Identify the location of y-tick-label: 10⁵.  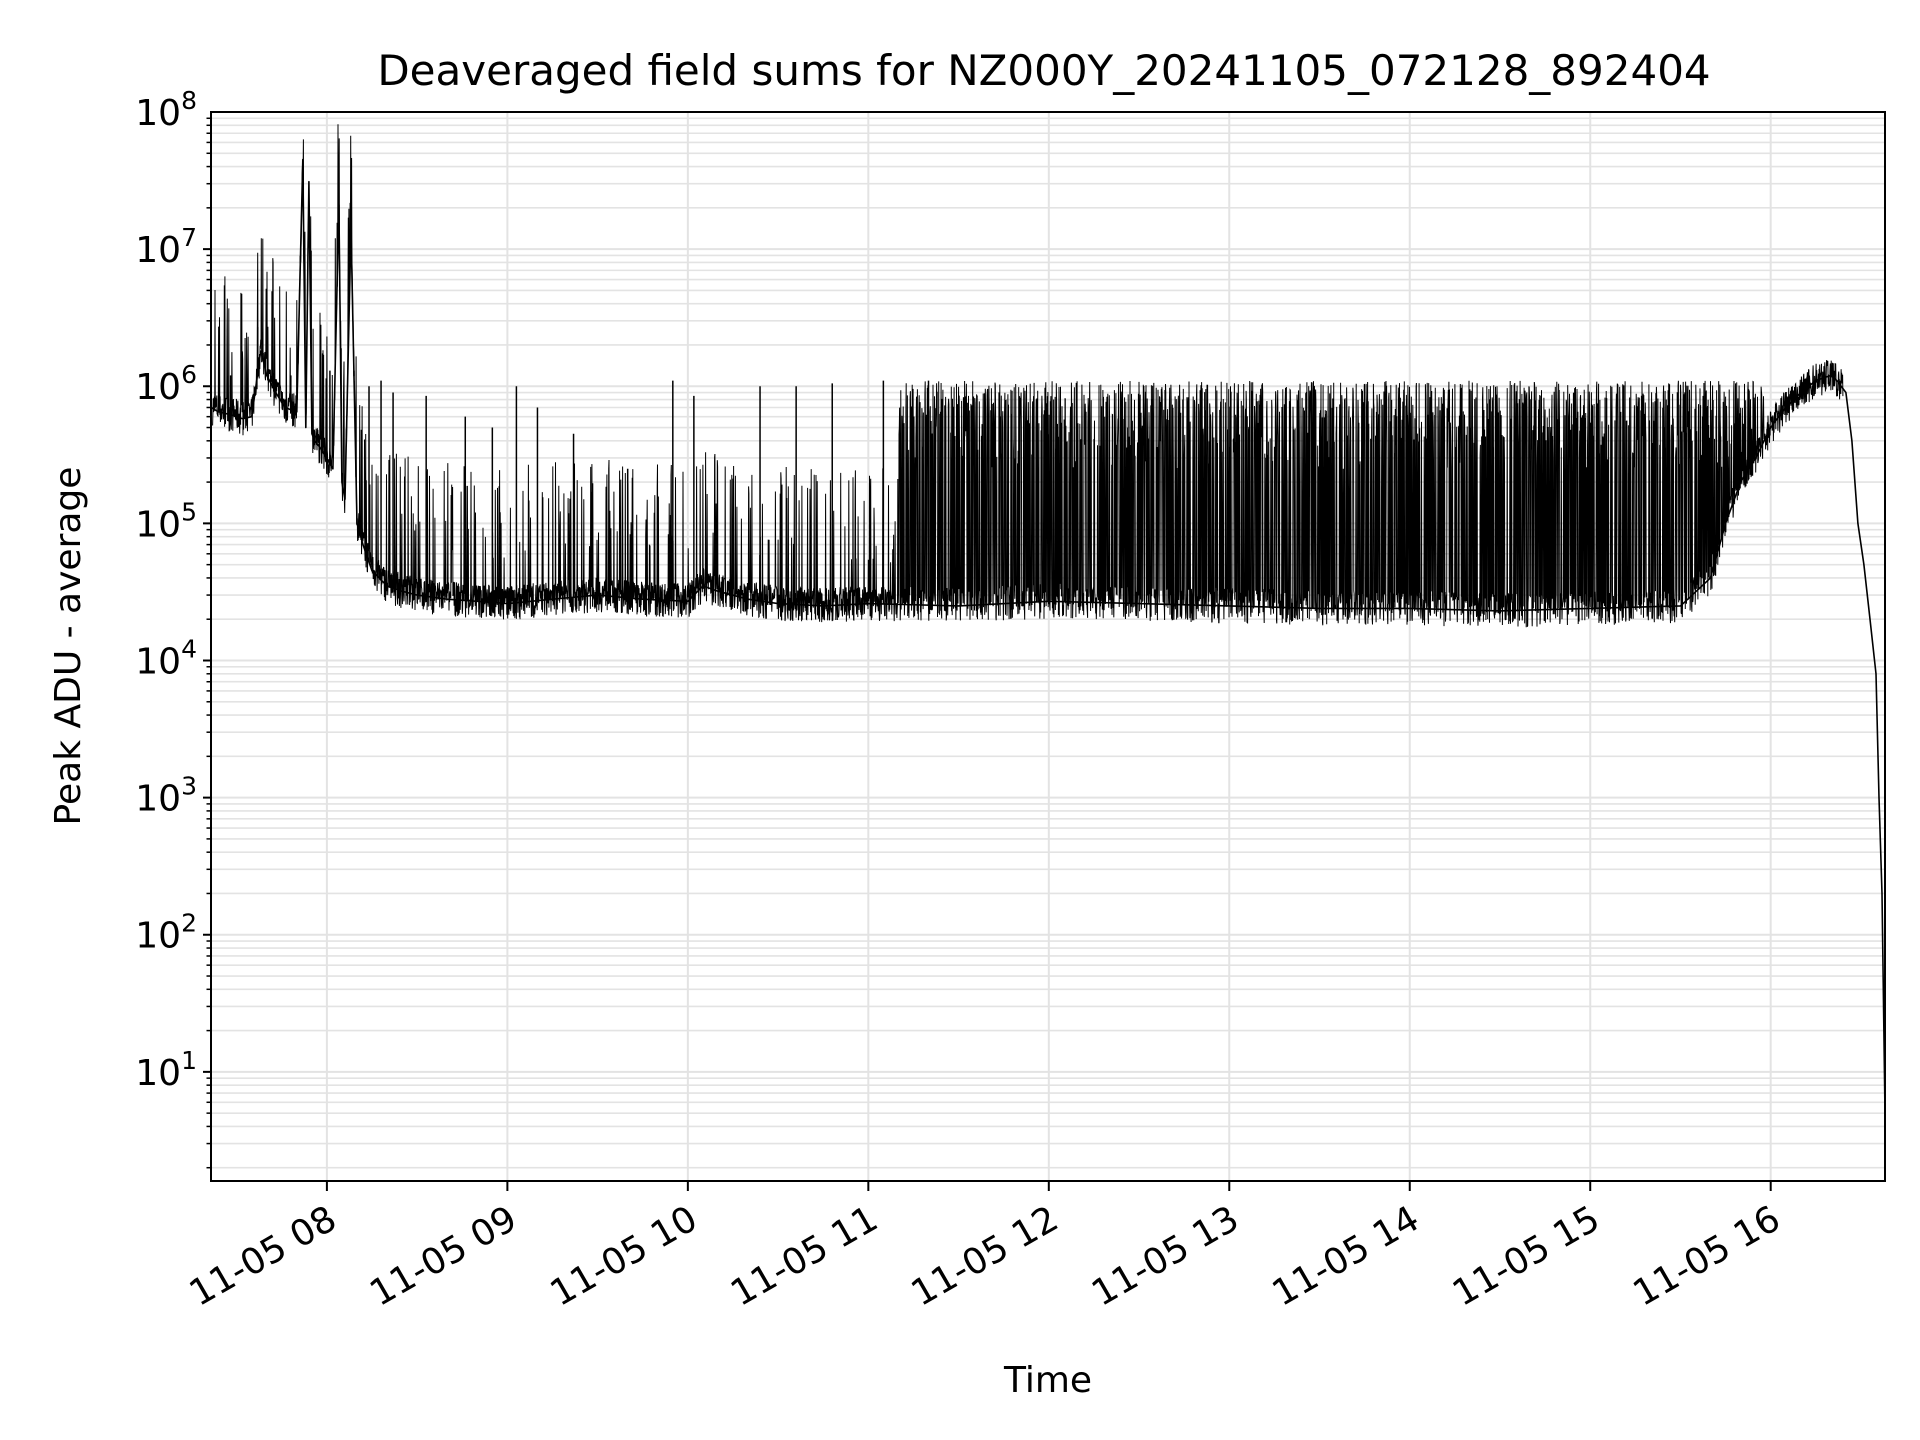
(166, 521).